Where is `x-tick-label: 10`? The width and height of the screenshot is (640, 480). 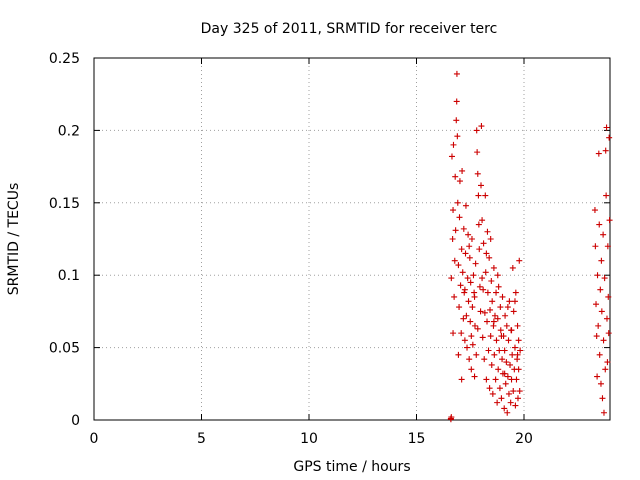 x-tick-label: 10 is located at coordinates (309, 439).